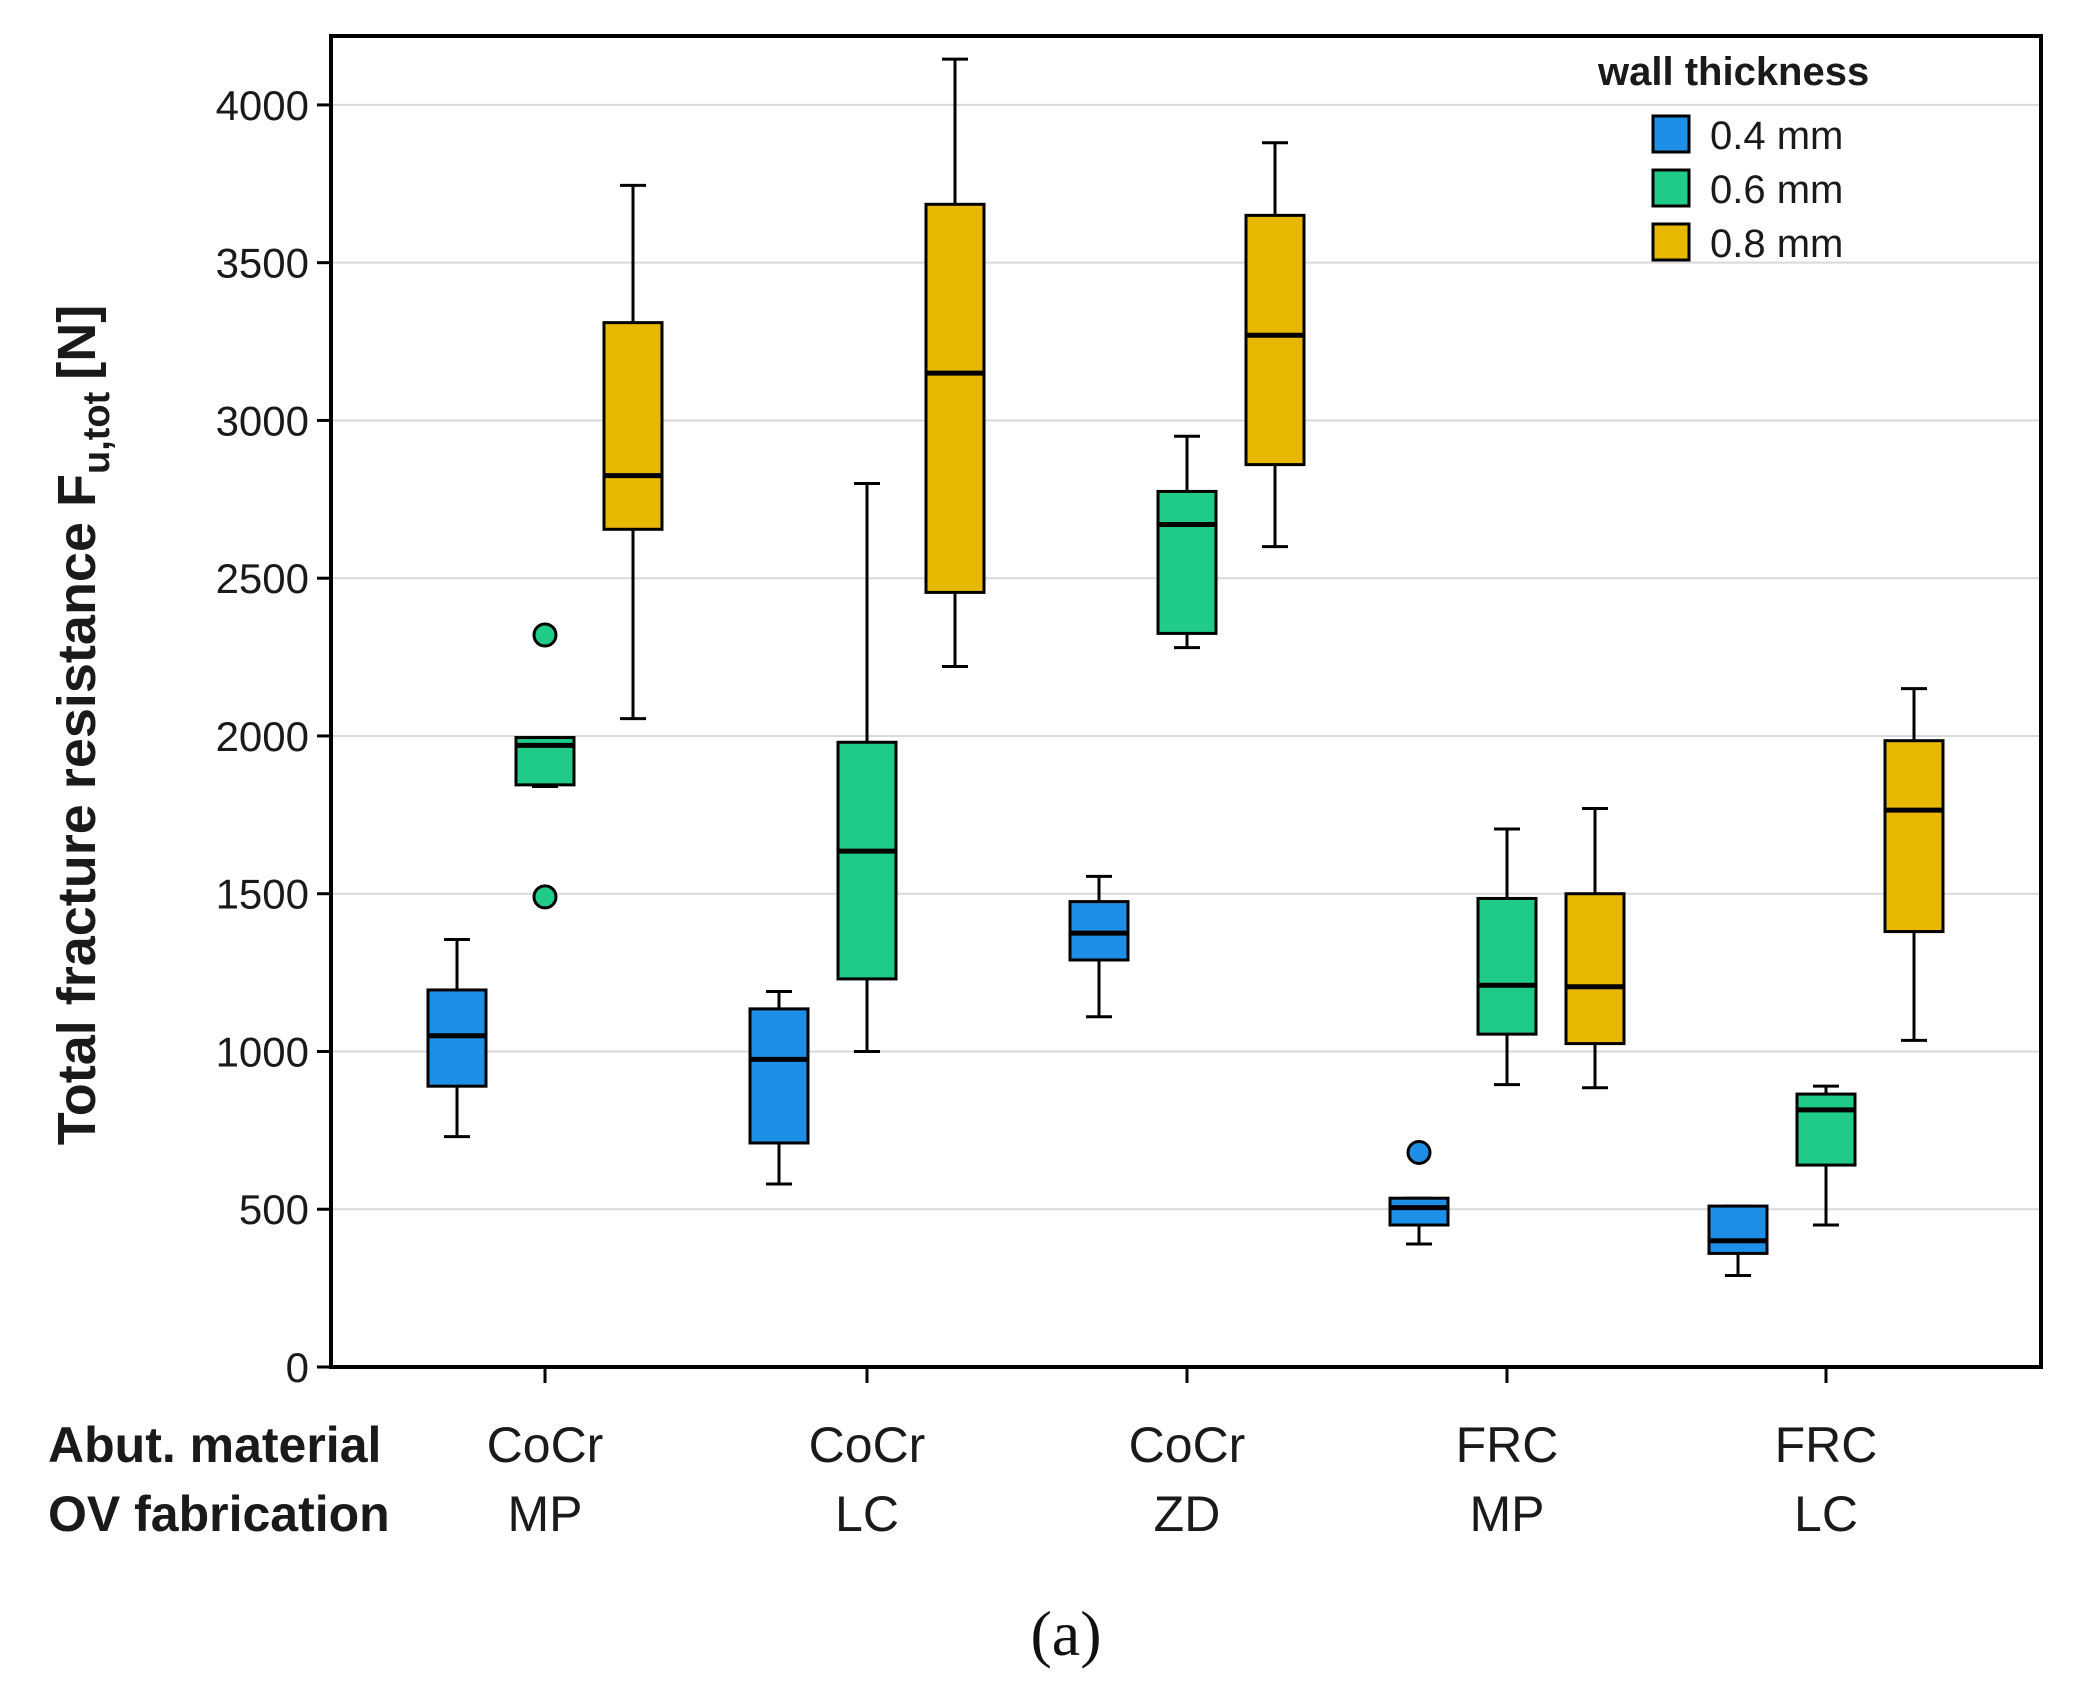  I want to click on box-0.4mm-cat2, so click(779, 1088).